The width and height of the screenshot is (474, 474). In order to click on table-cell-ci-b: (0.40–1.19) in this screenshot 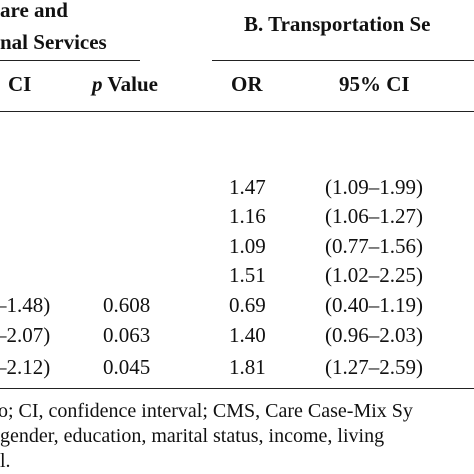, I will do `click(374, 305)`.